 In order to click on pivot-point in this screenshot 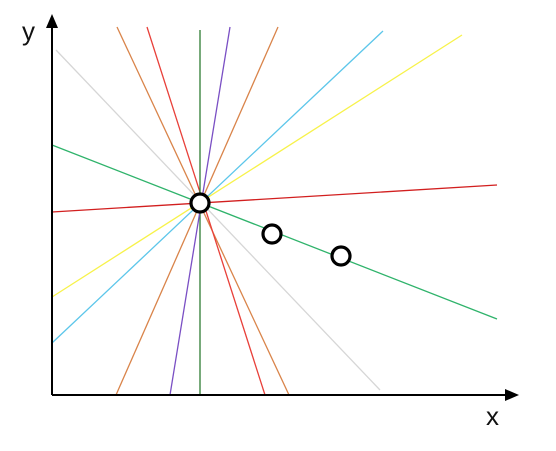, I will do `click(200, 203)`.